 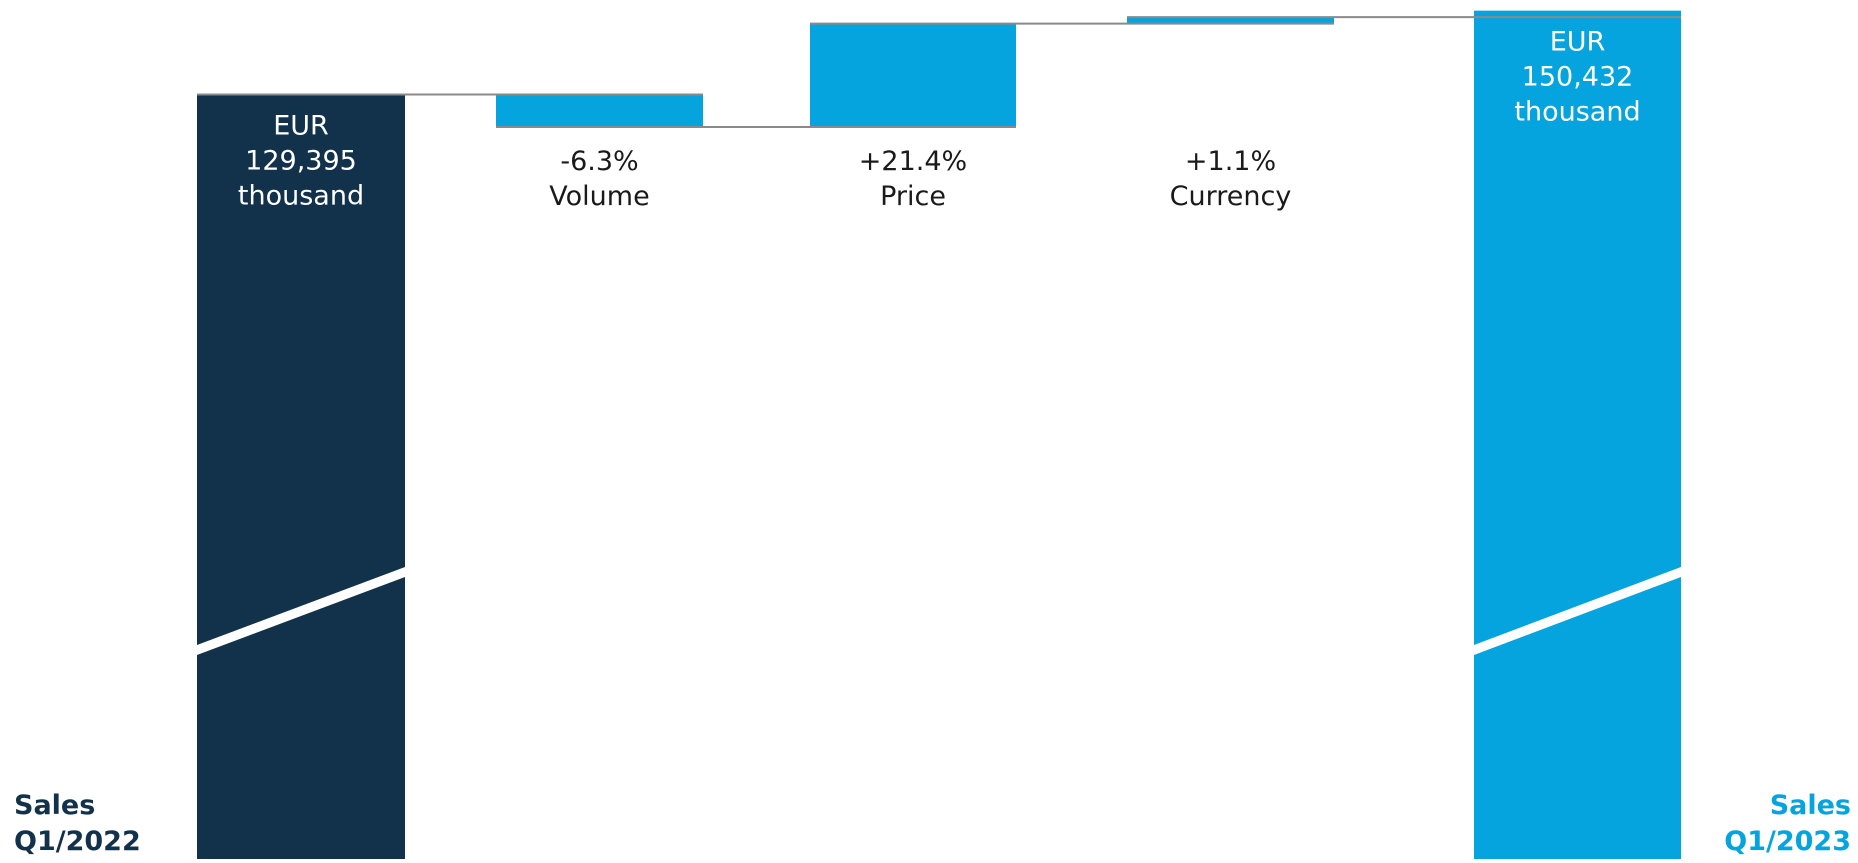 I want to click on category-label: Currency, so click(x=1231, y=196).